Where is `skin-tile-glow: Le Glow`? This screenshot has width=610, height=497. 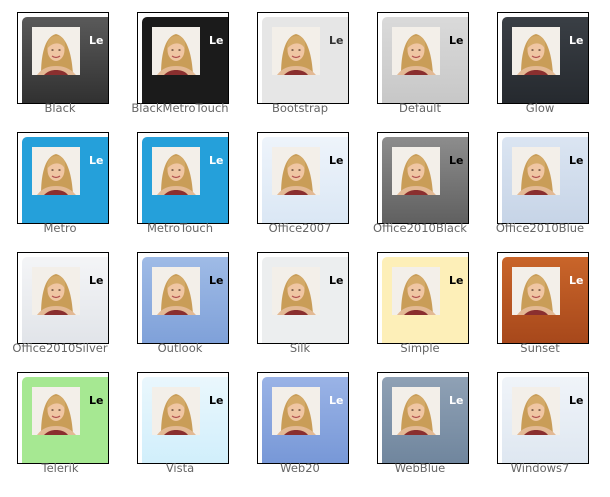 skin-tile-glow: Le Glow is located at coordinates (540, 60).